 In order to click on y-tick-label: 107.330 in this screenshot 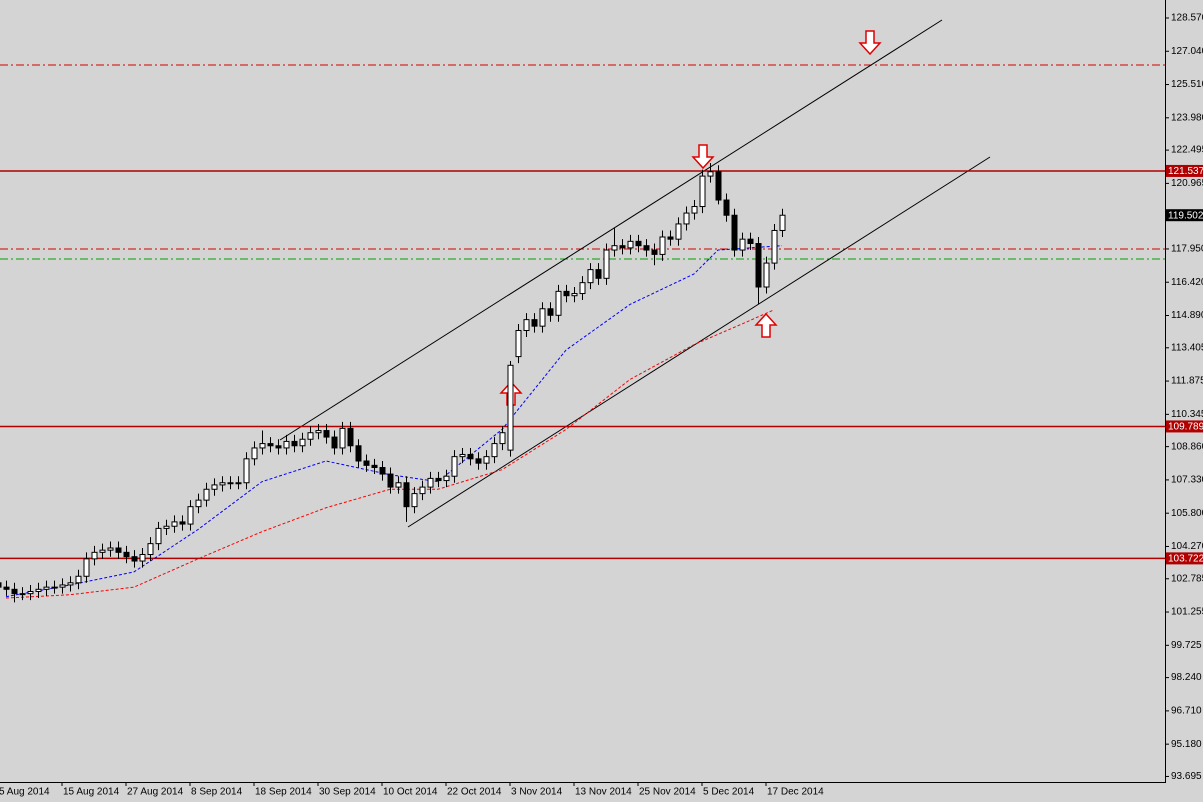, I will do `click(1187, 480)`.